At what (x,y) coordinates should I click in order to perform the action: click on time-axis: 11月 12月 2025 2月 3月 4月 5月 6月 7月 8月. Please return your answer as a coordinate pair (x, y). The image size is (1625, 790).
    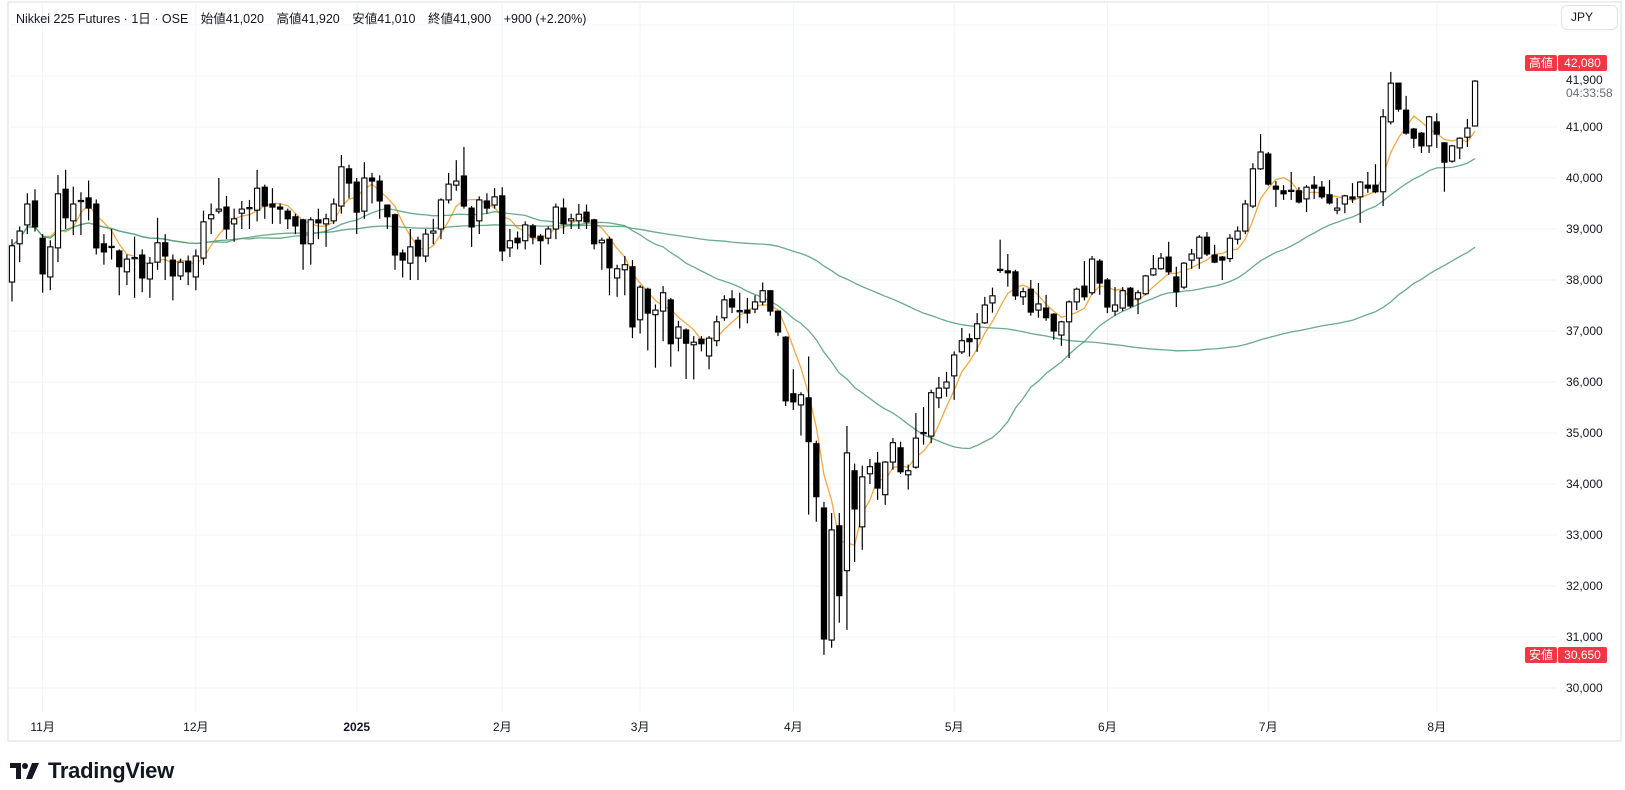
    Looking at the image, I should click on (738, 727).